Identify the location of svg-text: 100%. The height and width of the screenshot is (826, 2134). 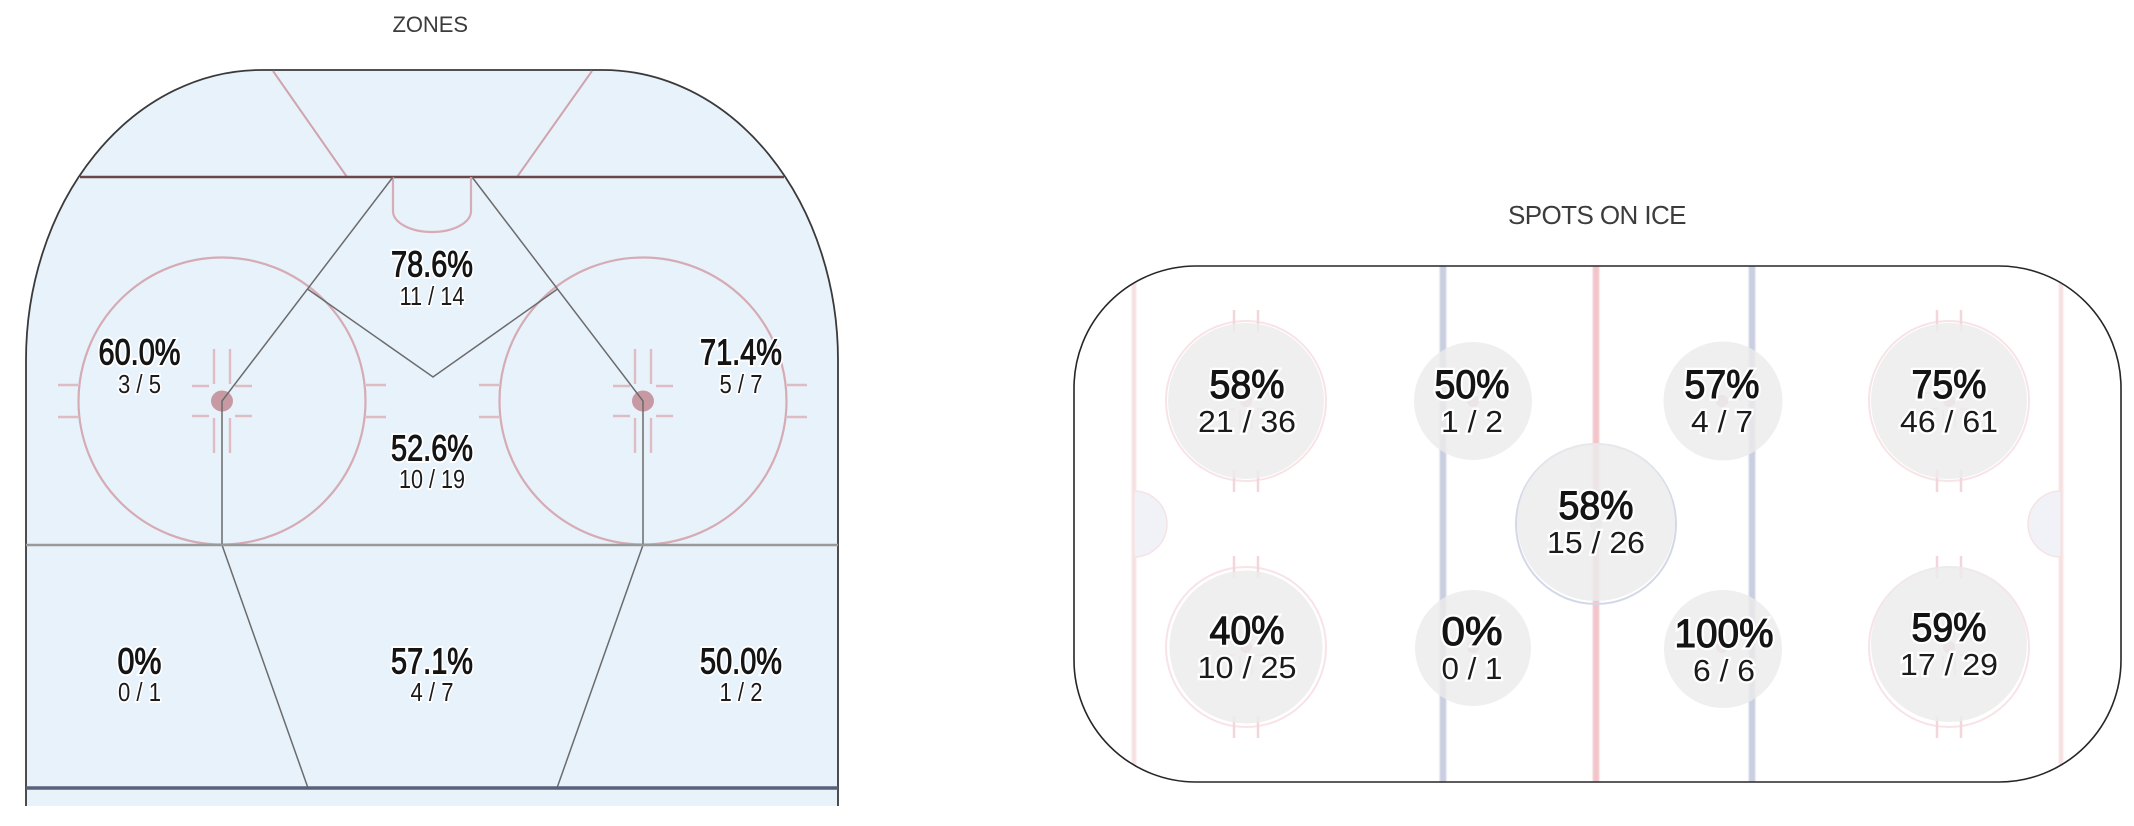
(1724, 634).